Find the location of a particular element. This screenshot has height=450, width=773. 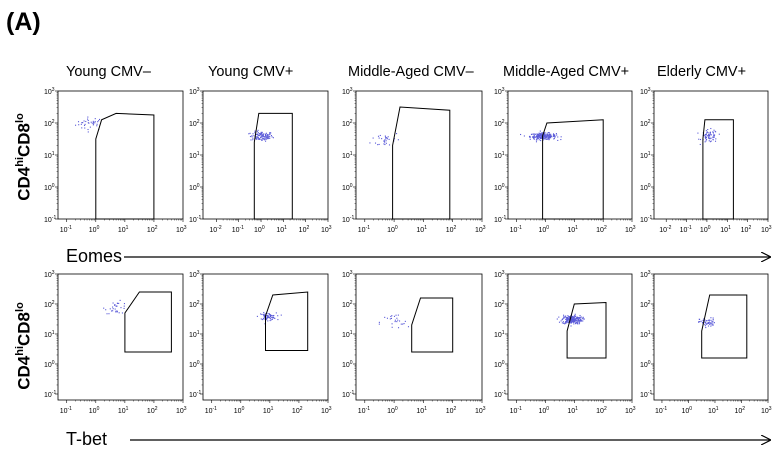

x-tick-label: 10⁻² is located at coordinates (215, 229).